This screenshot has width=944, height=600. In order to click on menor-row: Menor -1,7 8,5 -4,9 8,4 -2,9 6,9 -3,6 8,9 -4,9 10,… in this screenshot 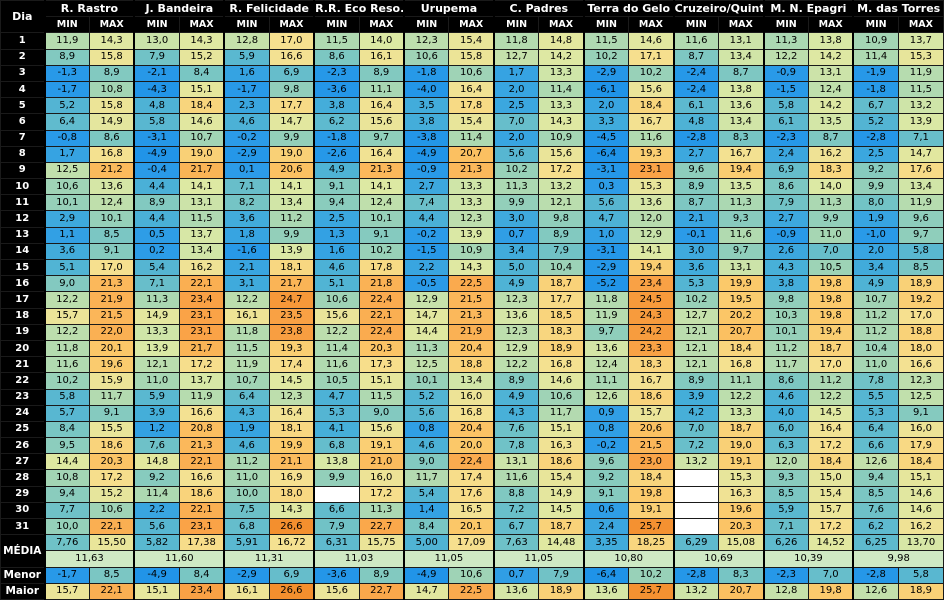, I will do `click(472, 575)`.